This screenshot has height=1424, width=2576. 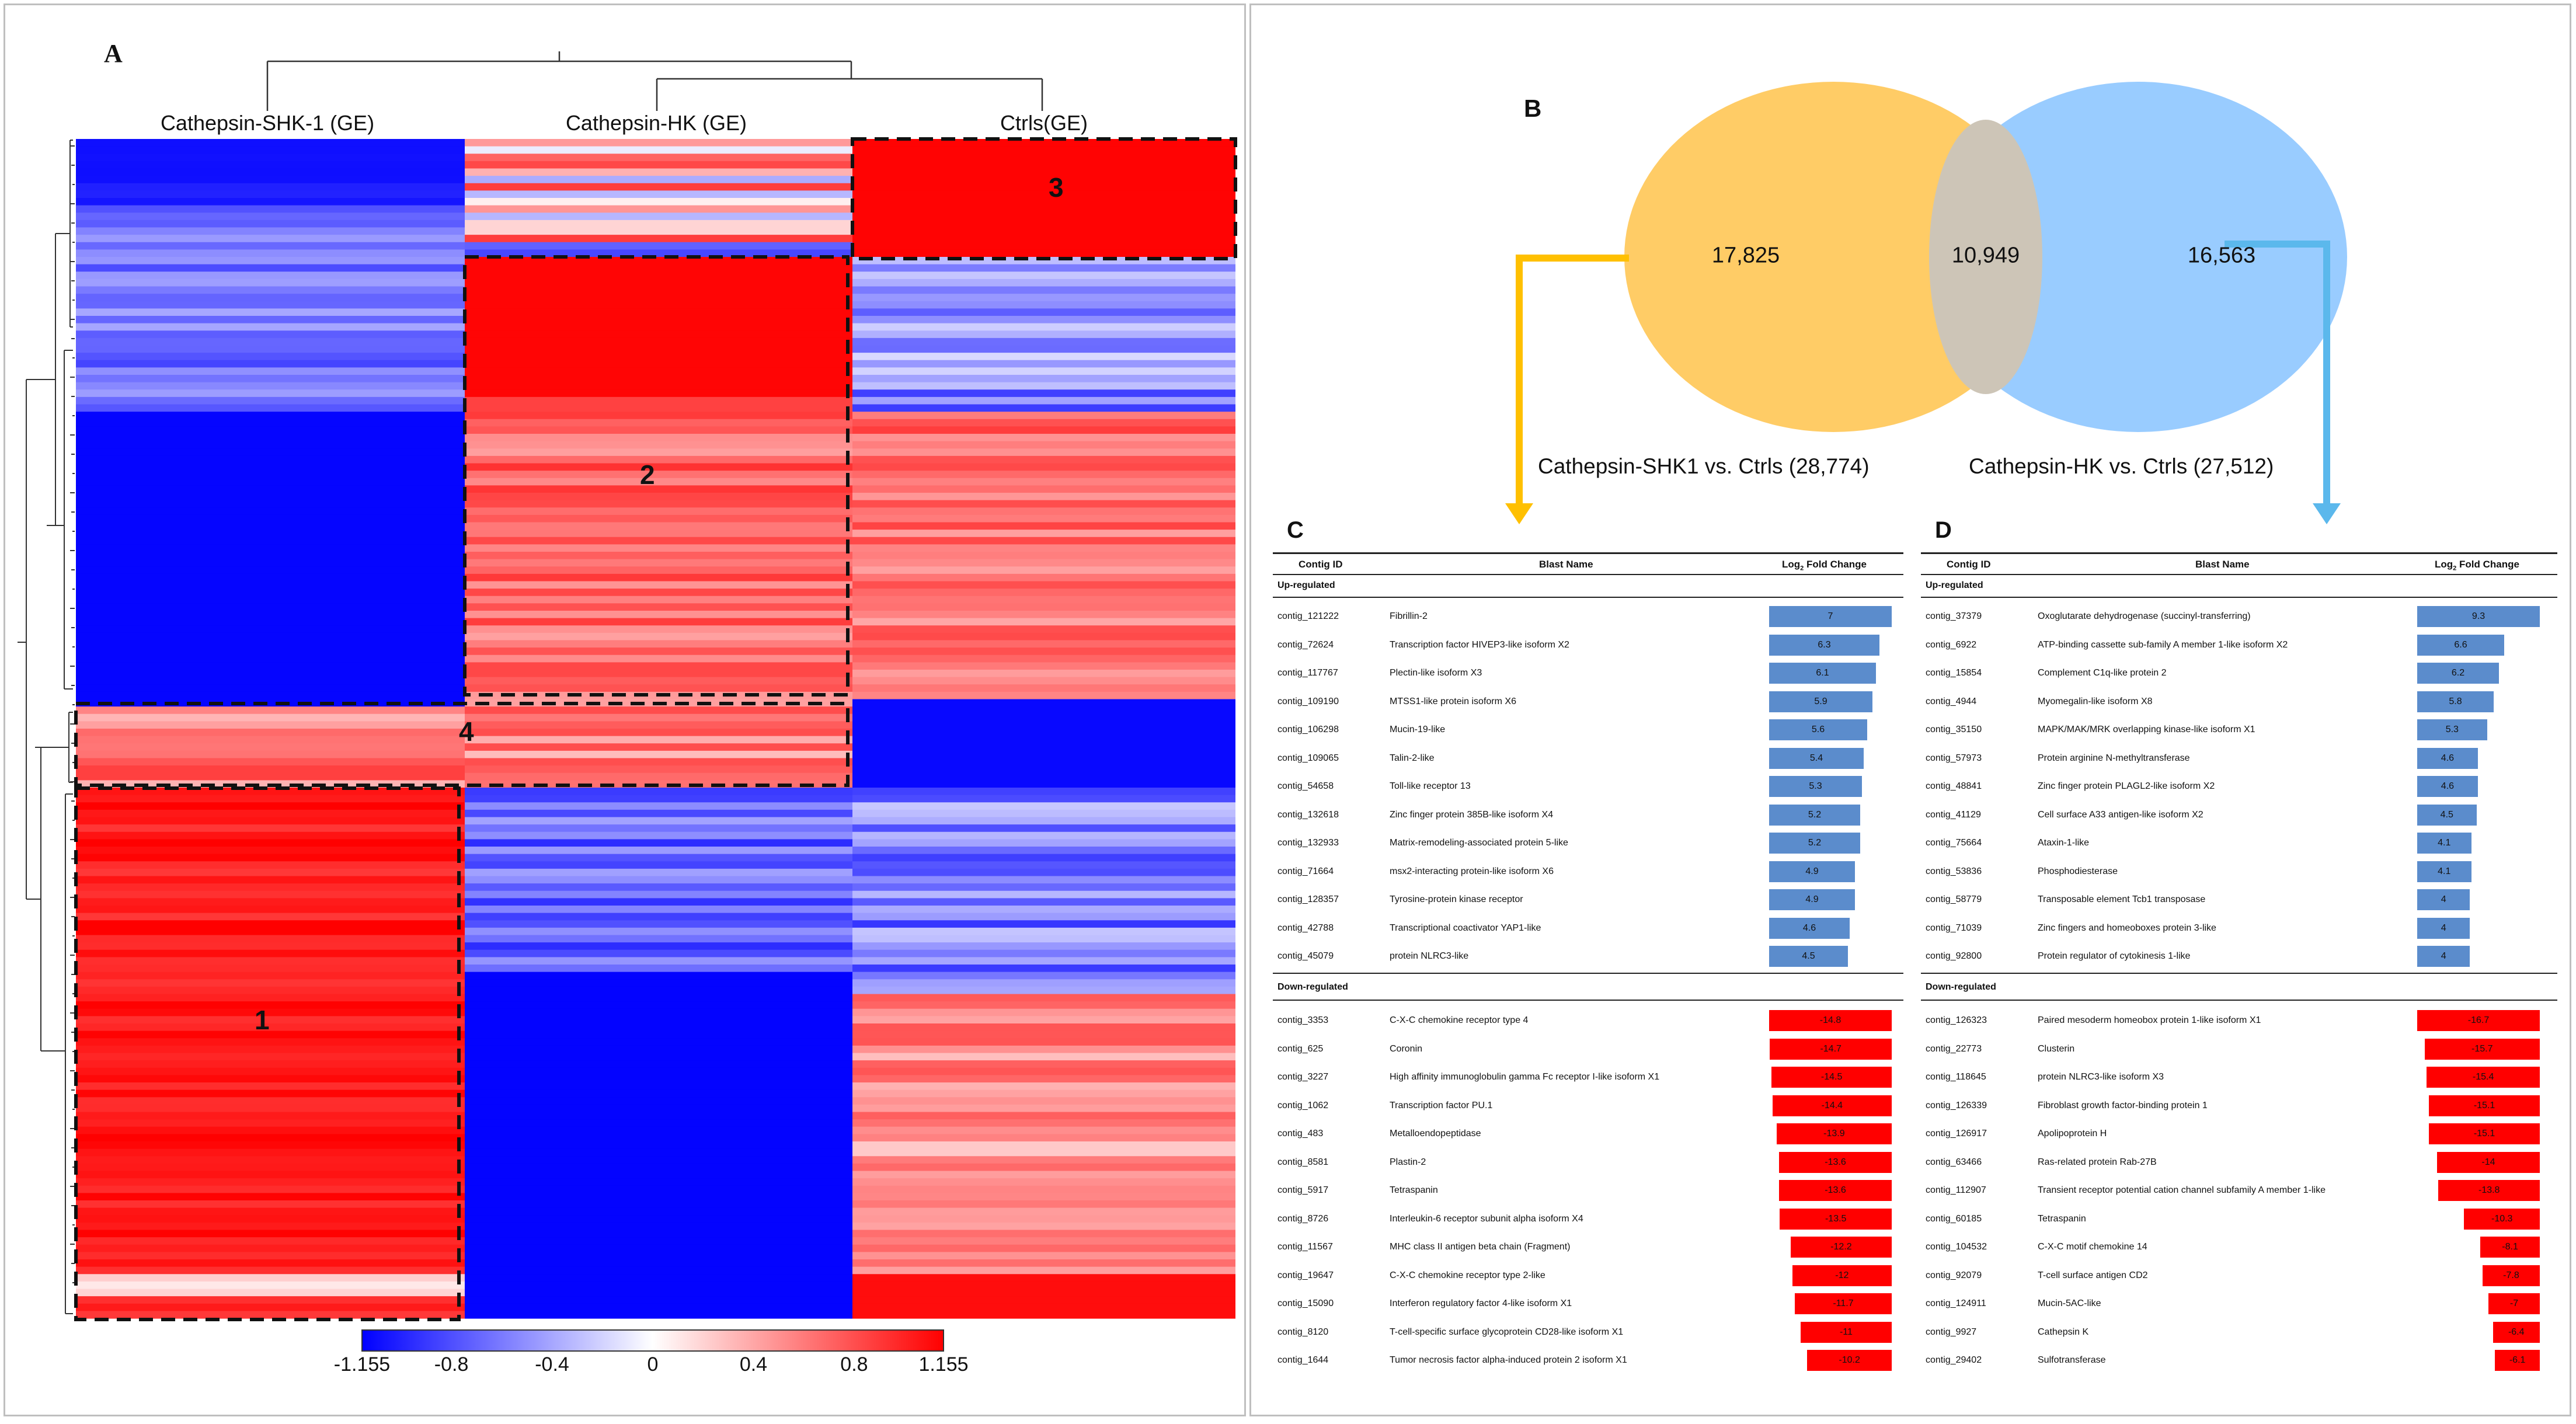 What do you see at coordinates (1300, 1133) in the screenshot?
I see `contig-id: contig_483` at bounding box center [1300, 1133].